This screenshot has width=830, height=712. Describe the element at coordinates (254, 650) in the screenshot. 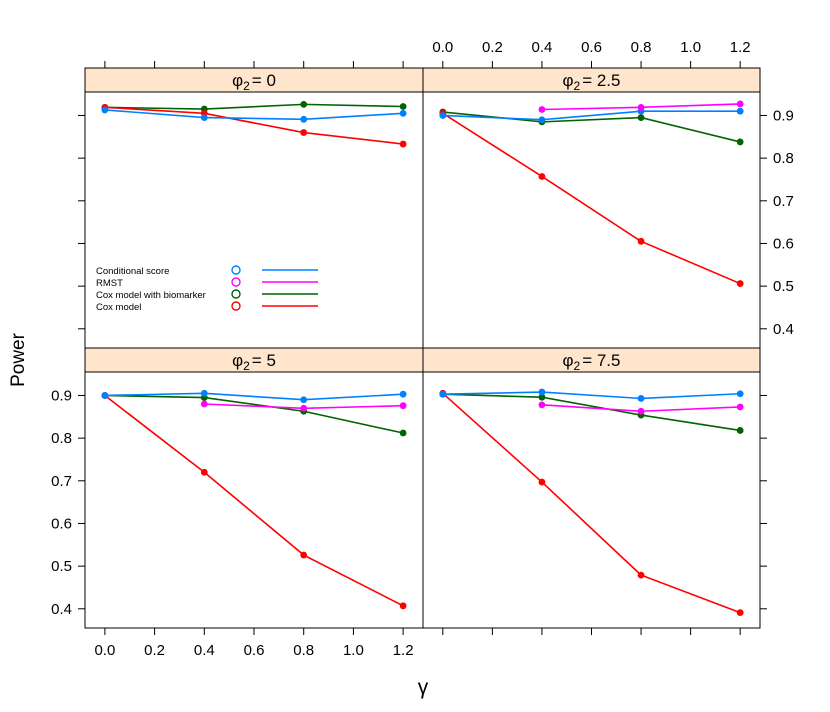

I see `x-tick-label: 0.6` at that location.